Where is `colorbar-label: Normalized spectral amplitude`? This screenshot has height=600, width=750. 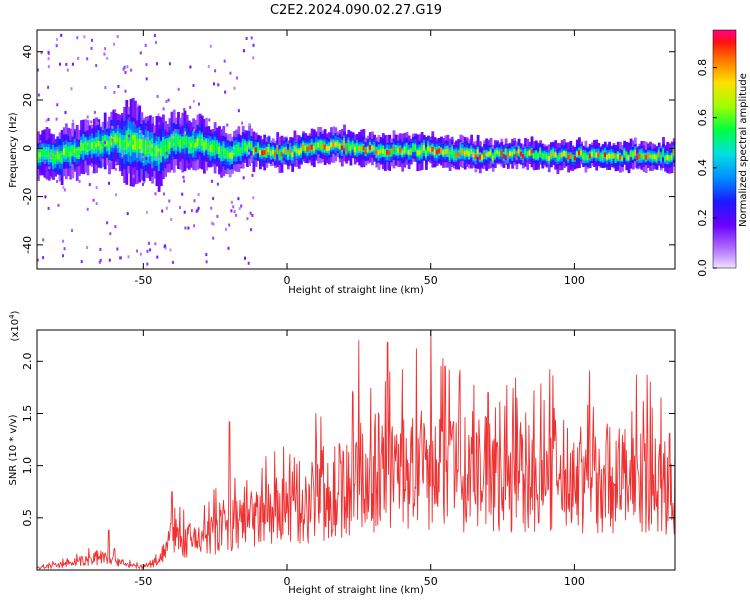 colorbar-label: Normalized spectral amplitude is located at coordinates (743, 150).